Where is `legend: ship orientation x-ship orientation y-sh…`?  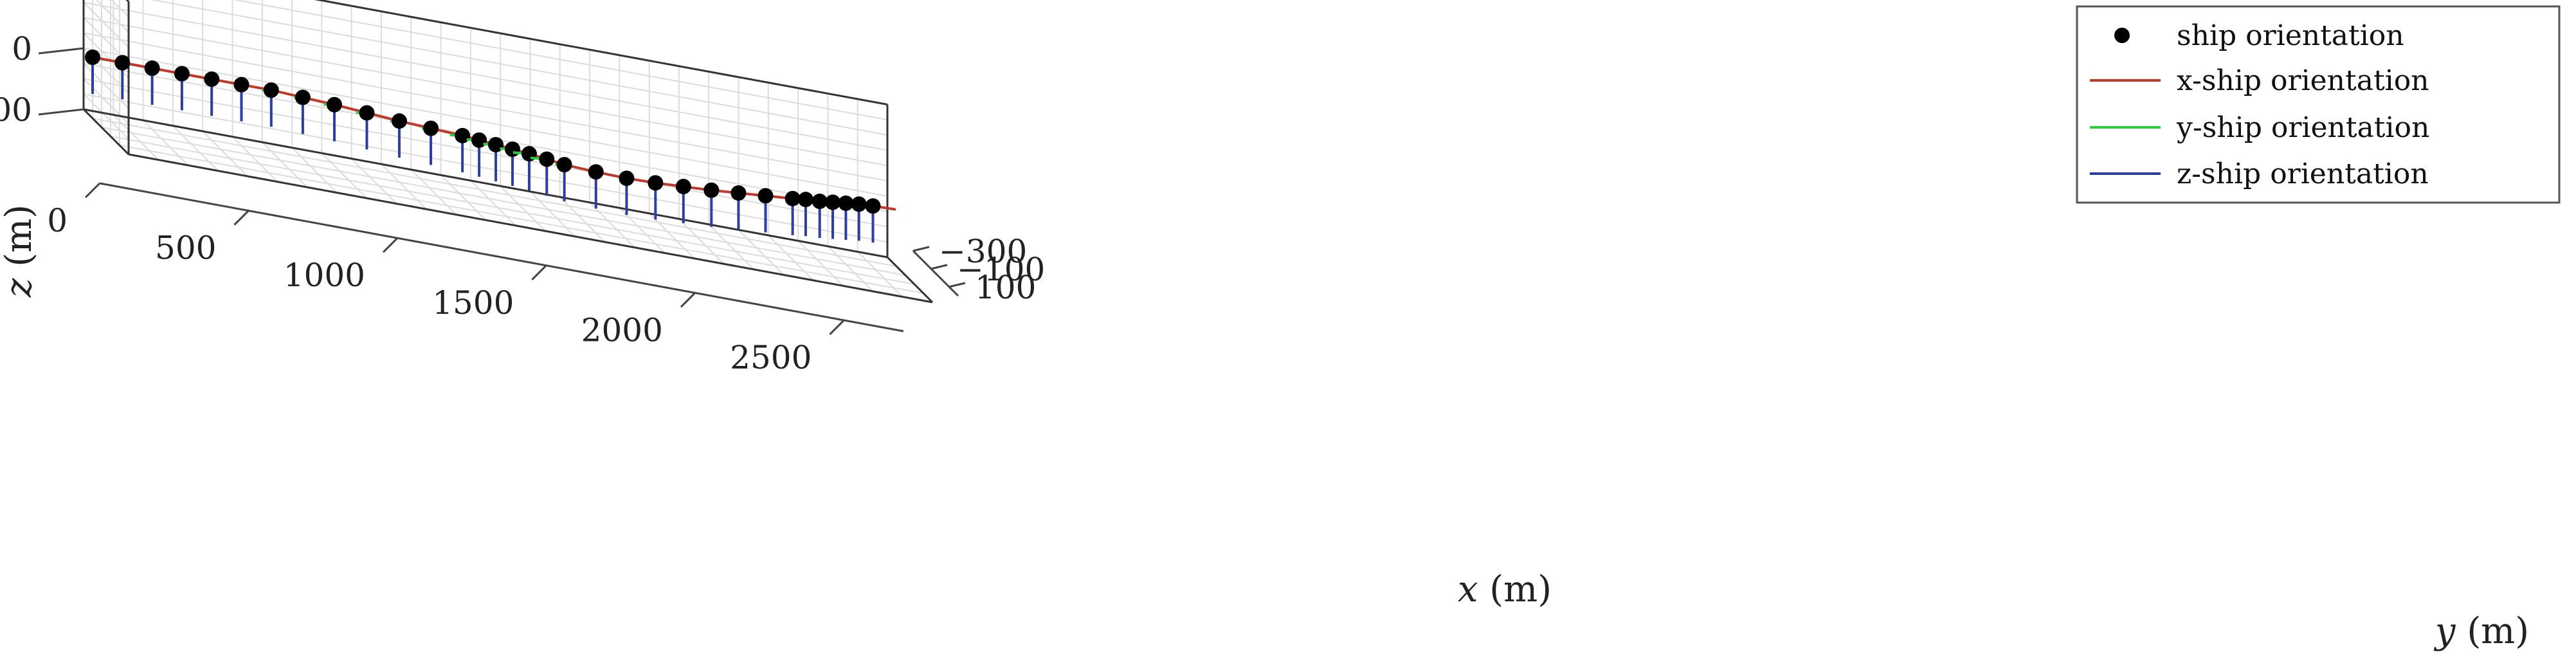 legend: ship orientation x-ship orientation y-sh… is located at coordinates (2318, 104).